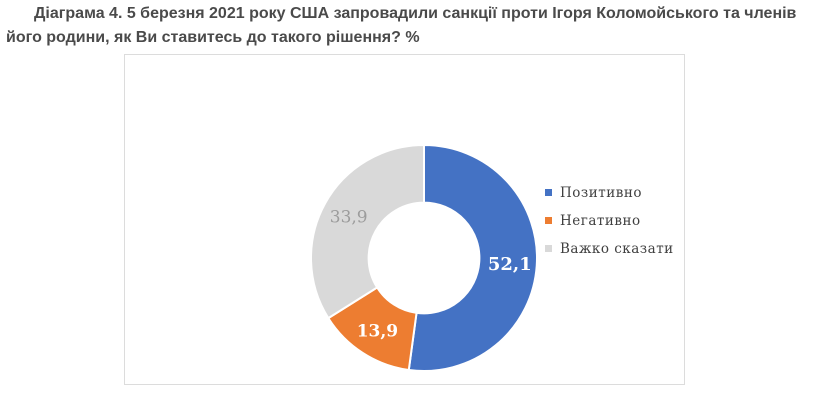 The height and width of the screenshot is (401, 817). What do you see at coordinates (349, 217) in the screenshot?
I see `slice-value-label-2: 33,9` at bounding box center [349, 217].